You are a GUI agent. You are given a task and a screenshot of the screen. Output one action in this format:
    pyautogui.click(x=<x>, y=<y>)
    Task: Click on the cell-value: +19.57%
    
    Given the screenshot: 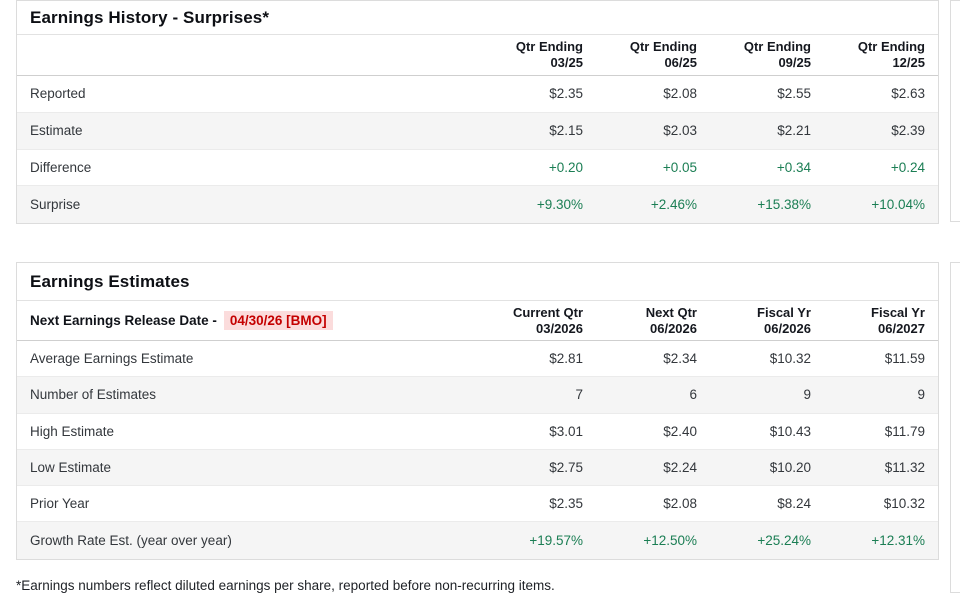 What is the action you would take?
    pyautogui.click(x=556, y=541)
    